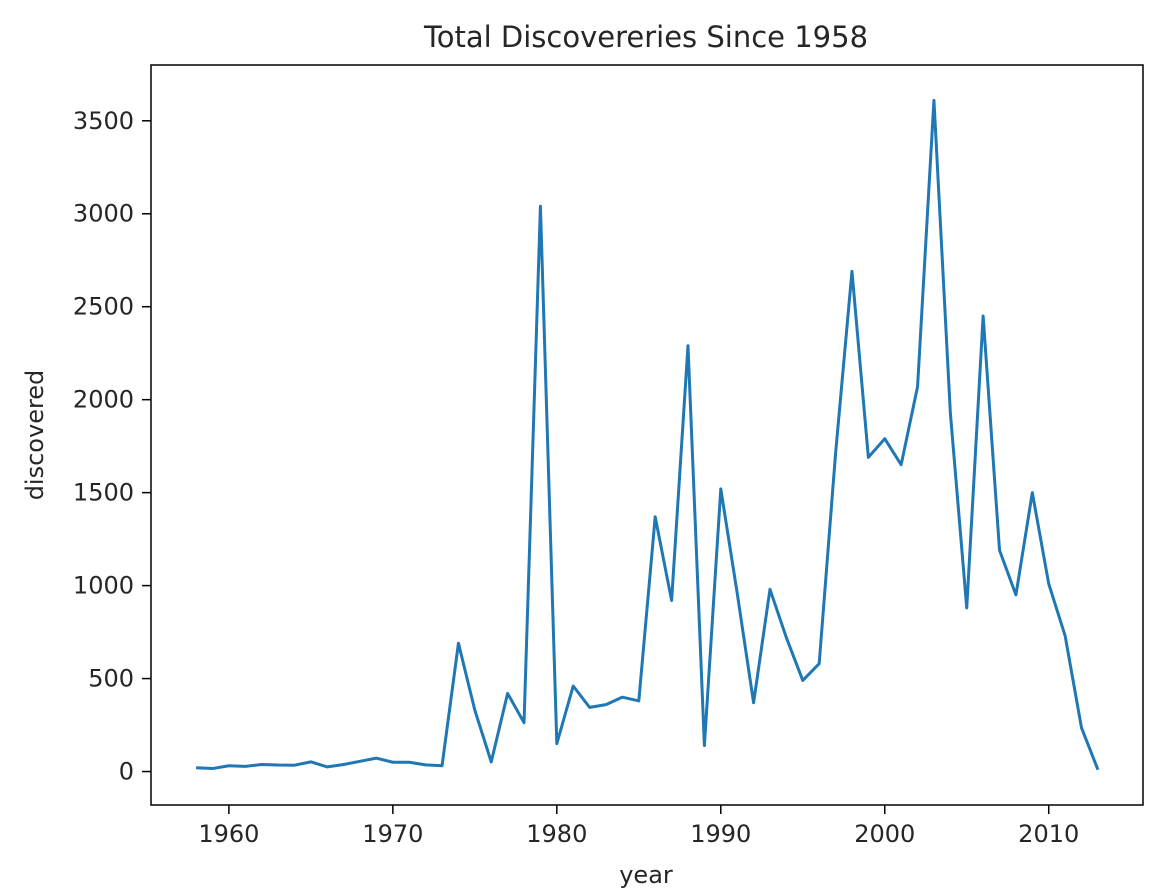 The image size is (1170, 895). Describe the element at coordinates (35, 435) in the screenshot. I see `y-axis-label: discovered` at that location.